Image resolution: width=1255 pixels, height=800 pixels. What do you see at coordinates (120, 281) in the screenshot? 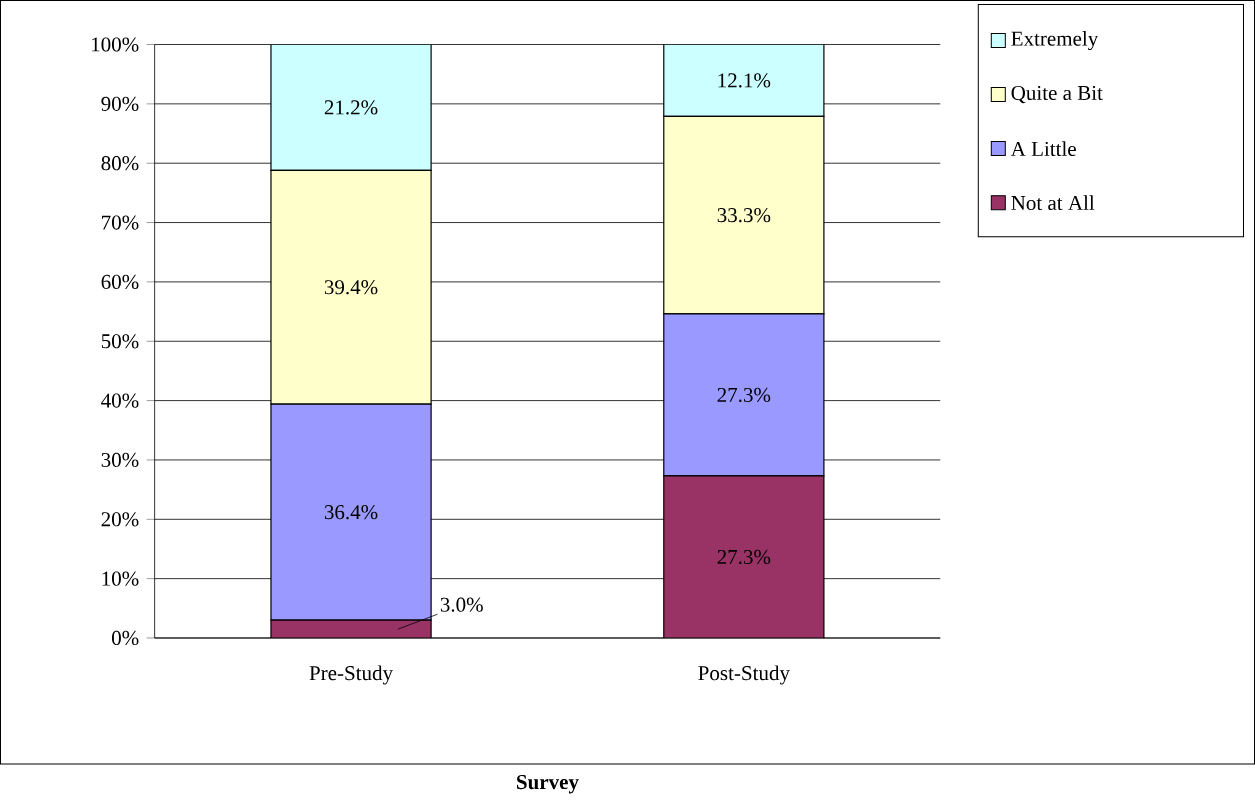
I see `y-tick-label: 60%` at bounding box center [120, 281].